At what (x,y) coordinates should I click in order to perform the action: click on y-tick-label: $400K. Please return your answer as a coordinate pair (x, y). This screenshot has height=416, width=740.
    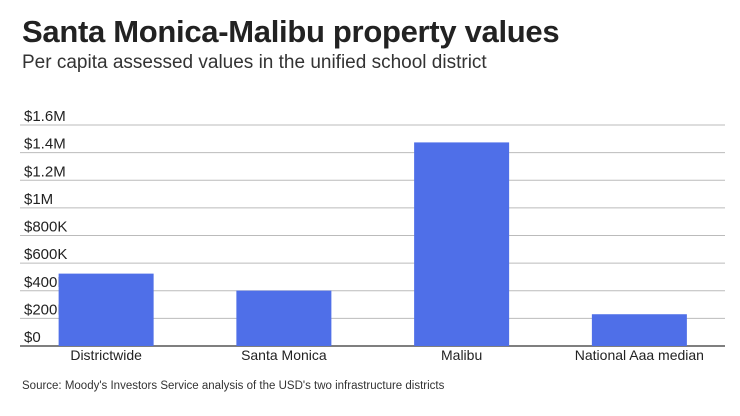
    Looking at the image, I should click on (45, 282).